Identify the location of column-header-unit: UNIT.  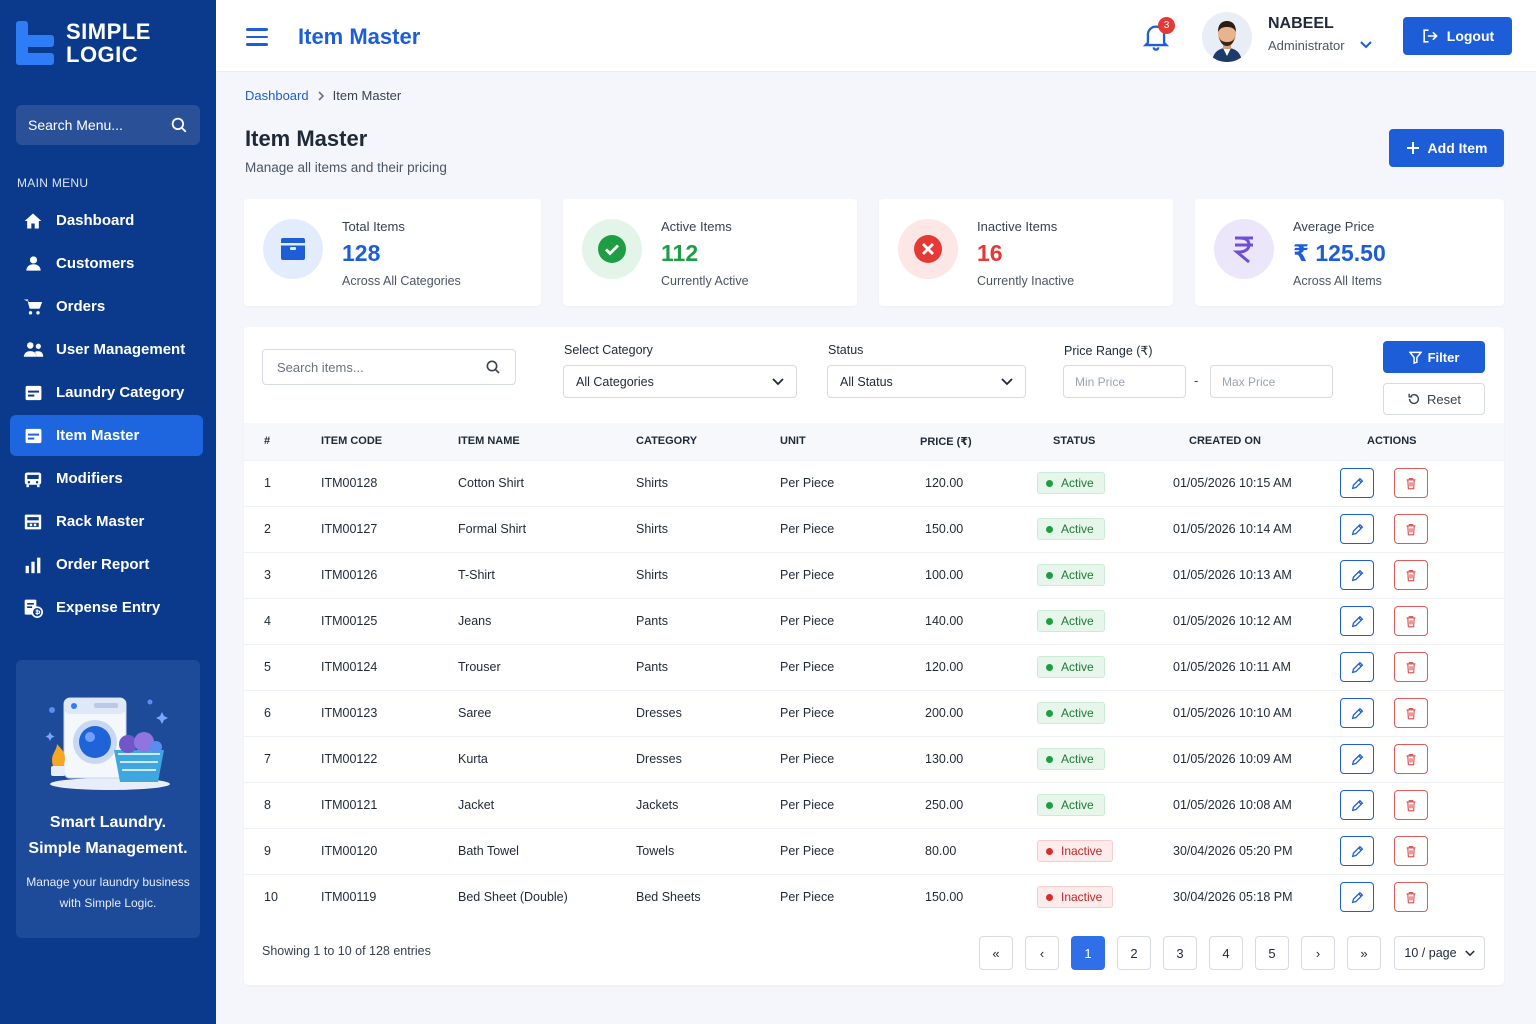
(793, 441).